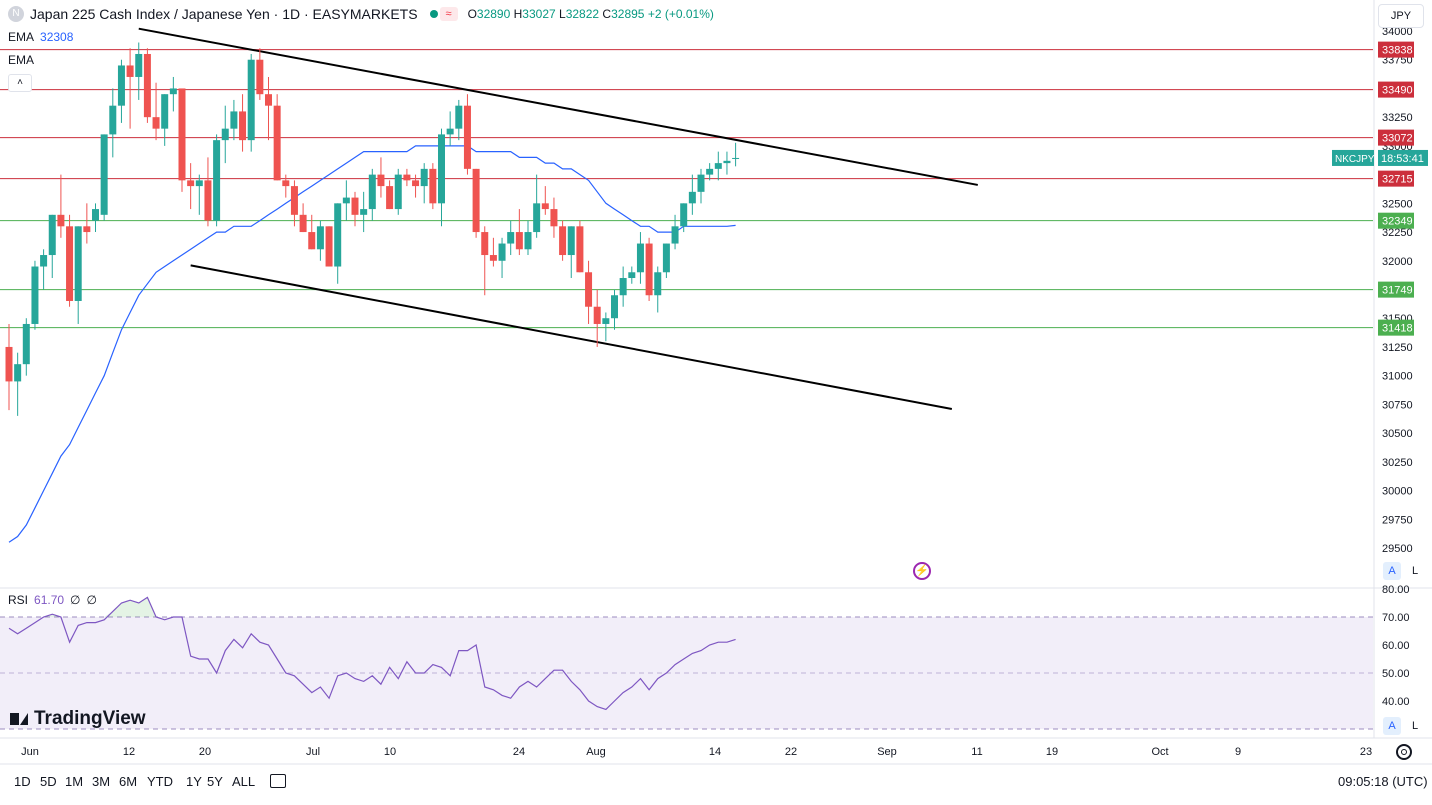 The image size is (1432, 805). I want to click on countdown-bg, so click(1403, 157).